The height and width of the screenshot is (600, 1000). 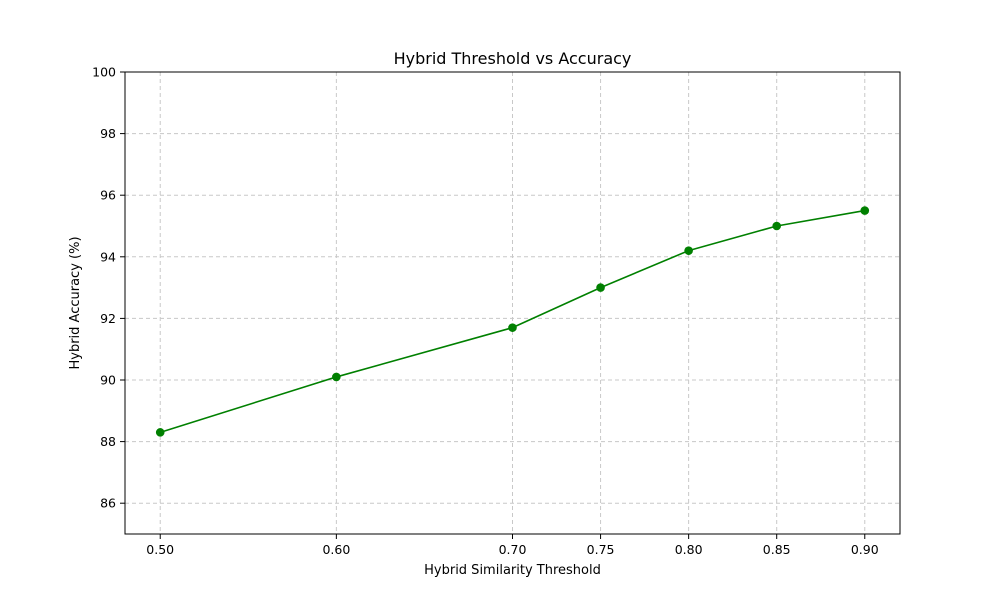 What do you see at coordinates (75, 302) in the screenshot?
I see `y-axis-label: Hybrid Accuracy (%)` at bounding box center [75, 302].